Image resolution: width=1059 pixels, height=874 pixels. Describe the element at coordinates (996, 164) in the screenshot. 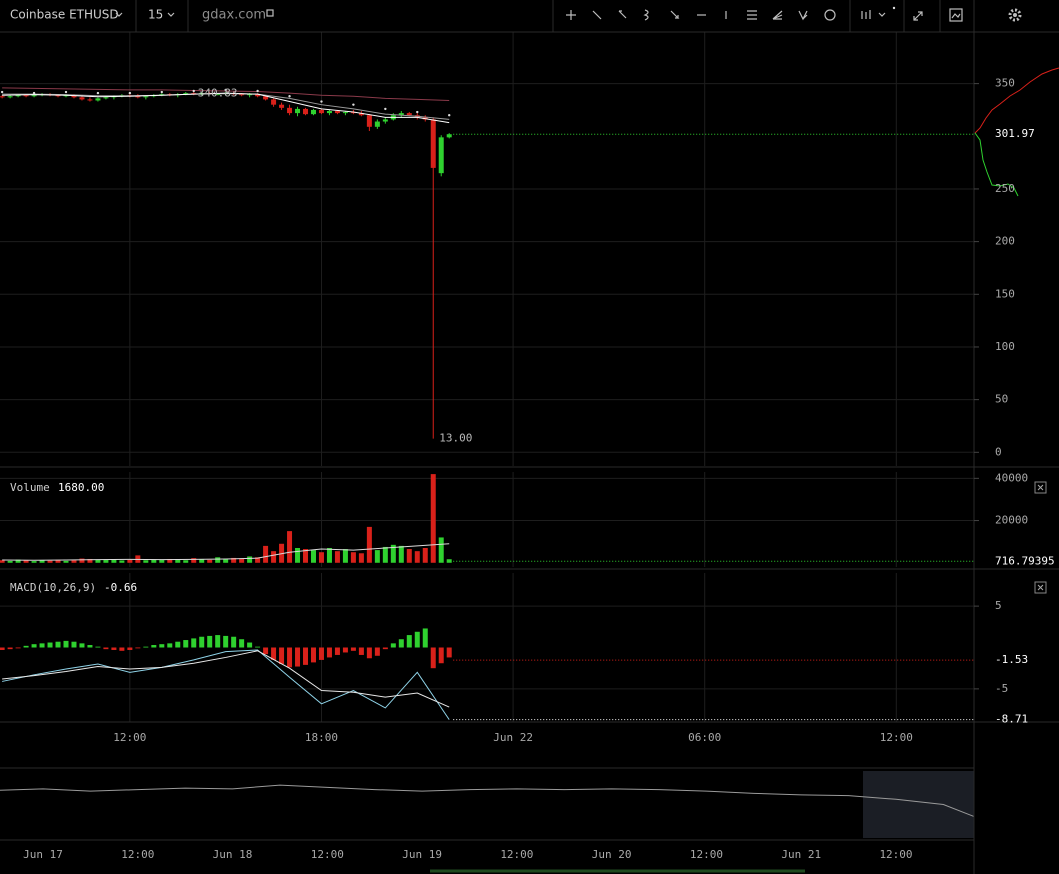

I see `depth-bids` at that location.